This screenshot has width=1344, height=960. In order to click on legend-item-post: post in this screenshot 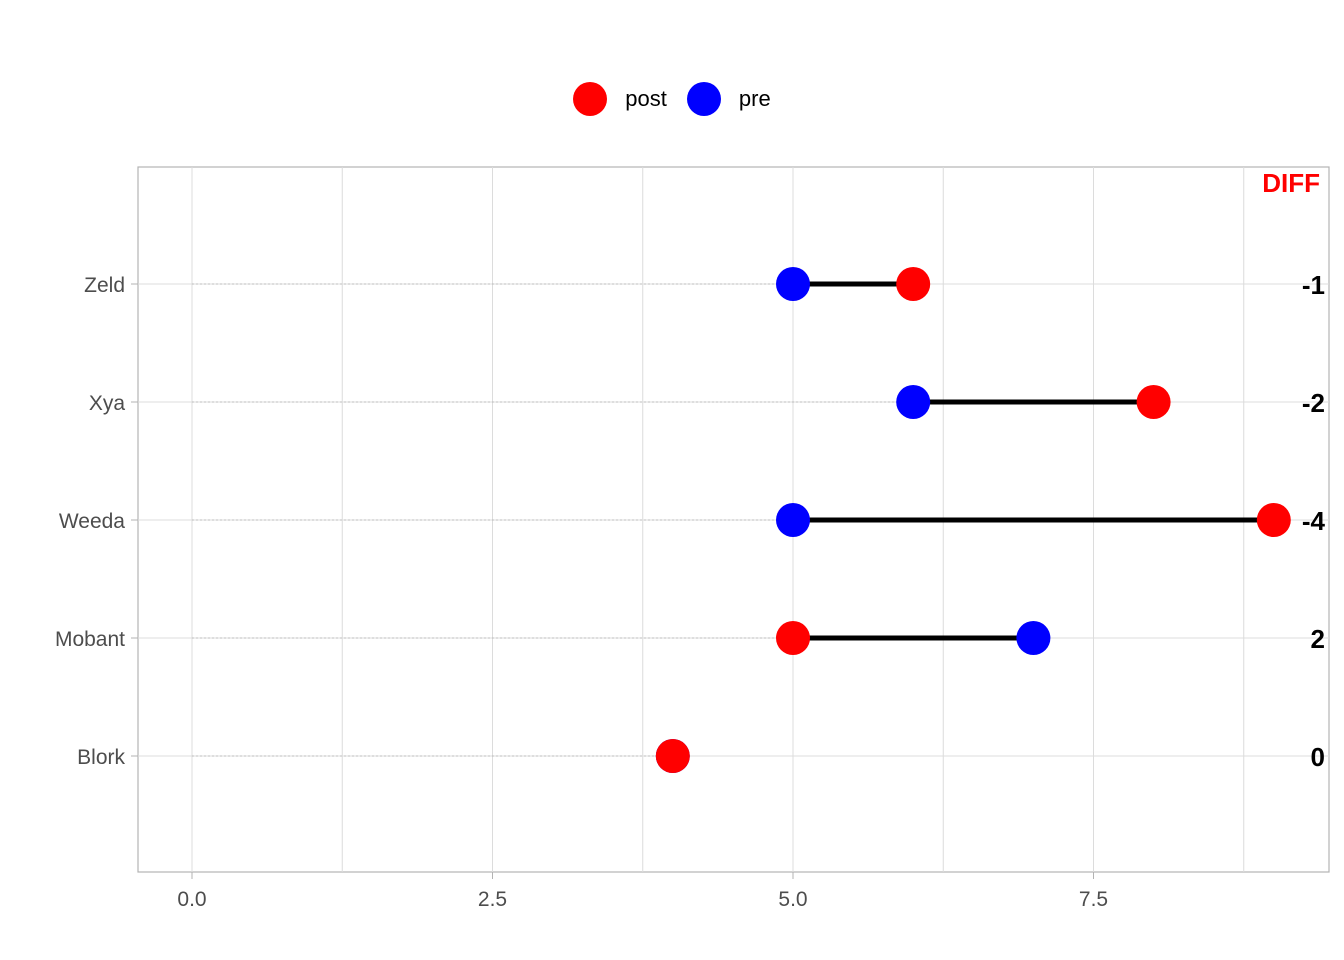, I will do `click(620, 99)`.